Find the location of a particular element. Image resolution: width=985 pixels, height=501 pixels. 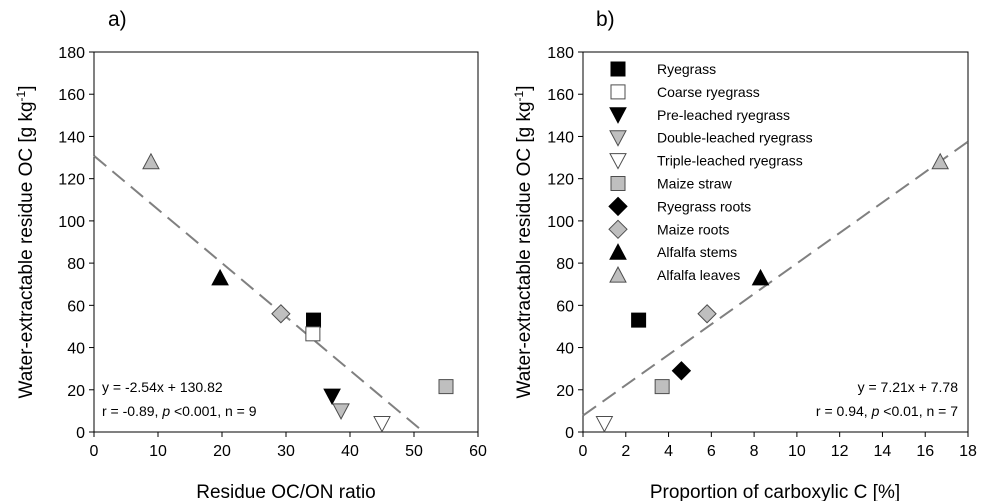

panel-b-y-tick-label: 160 is located at coordinates (560, 95).